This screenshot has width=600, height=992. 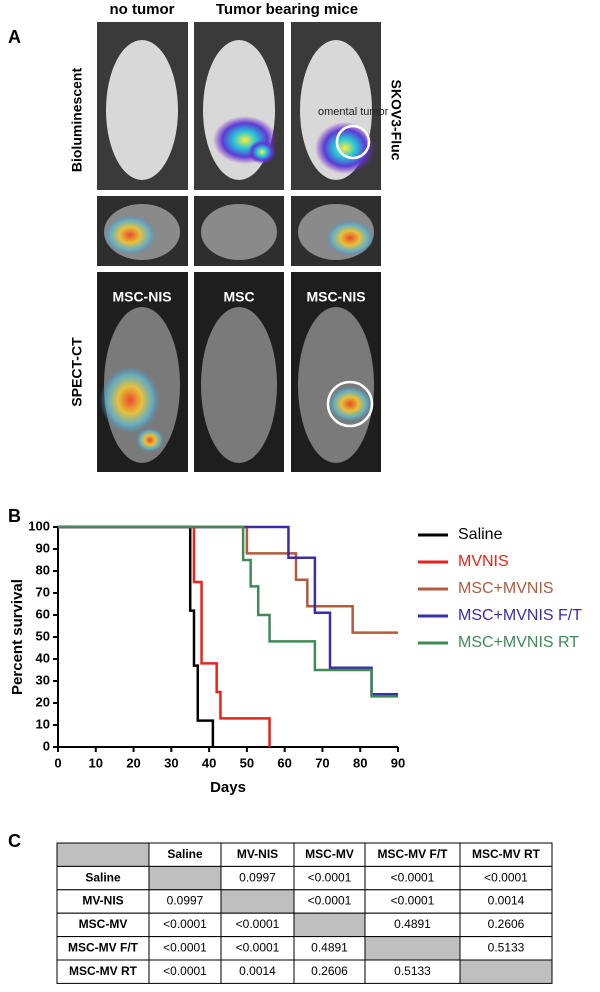 What do you see at coordinates (103, 924) in the screenshot?
I see `row-label: MSC-MV` at bounding box center [103, 924].